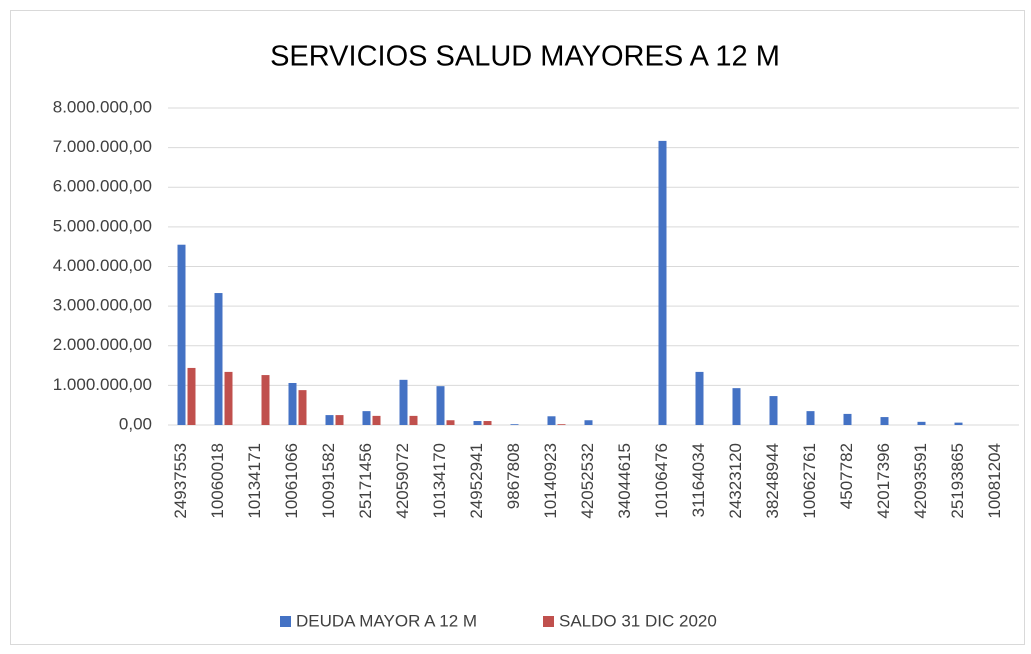  Describe the element at coordinates (920, 481) in the screenshot. I see `x-tick-label: 42093591` at that location.